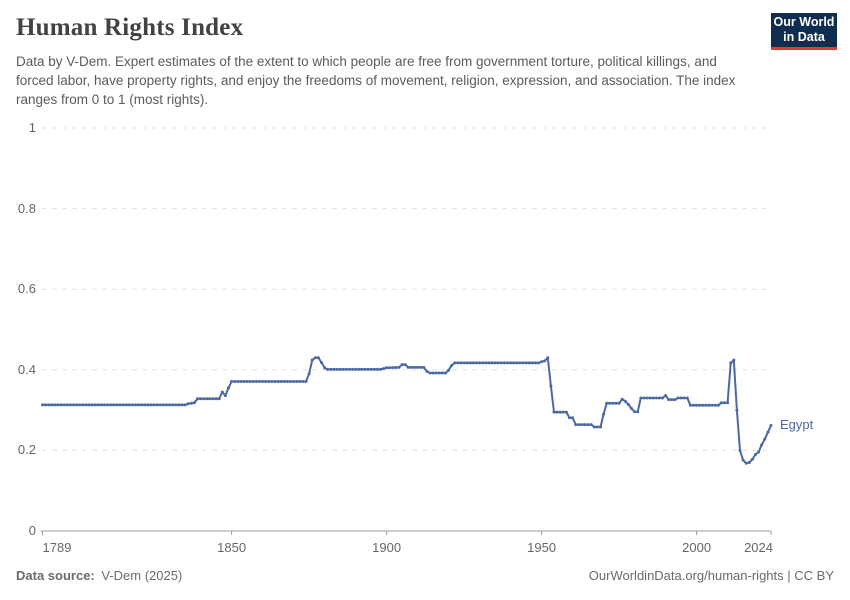  I want to click on x-axis-label: 2000, so click(697, 547).